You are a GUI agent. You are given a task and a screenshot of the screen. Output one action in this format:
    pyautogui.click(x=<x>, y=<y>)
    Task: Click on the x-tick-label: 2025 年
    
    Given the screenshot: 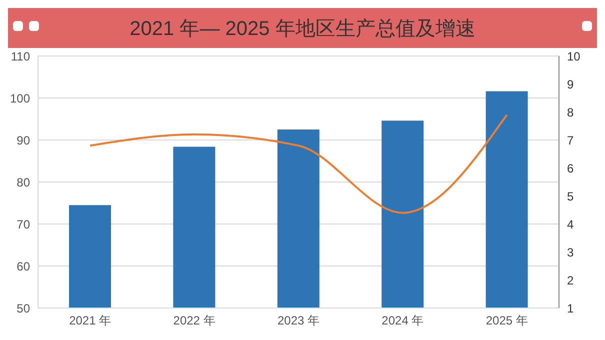 What is the action you would take?
    pyautogui.click(x=507, y=321)
    